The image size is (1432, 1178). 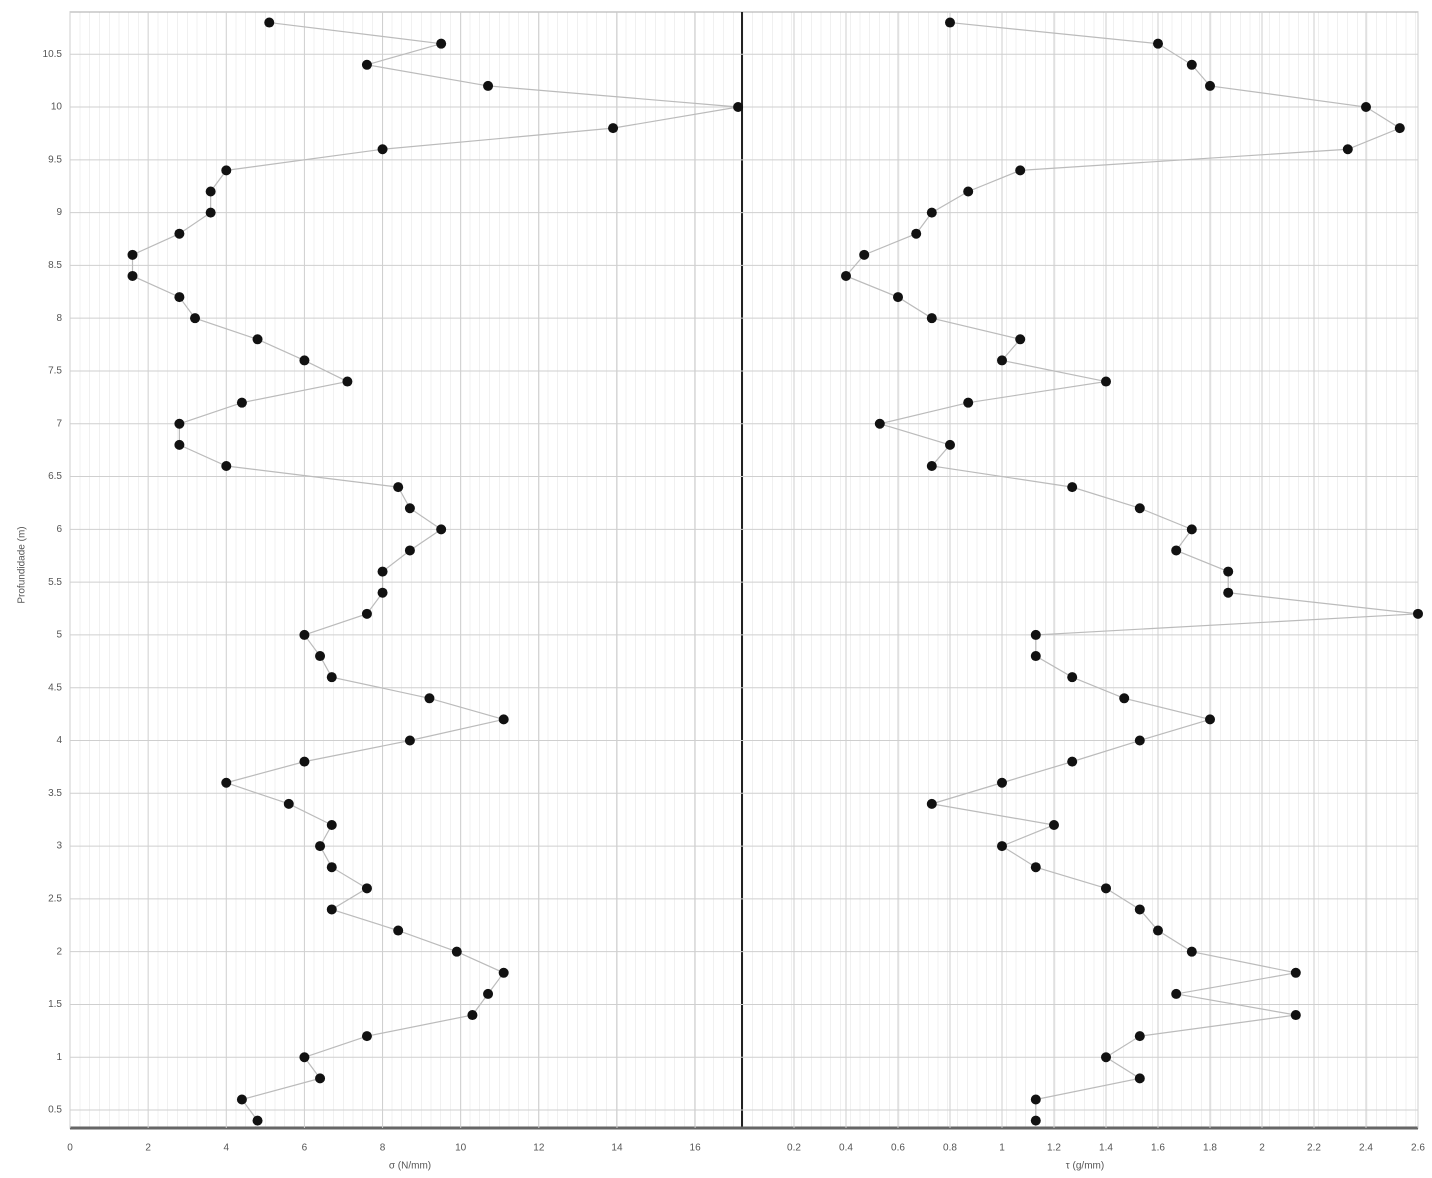 What do you see at coordinates (55, 582) in the screenshot?
I see `y-tick-label: 5.5` at bounding box center [55, 582].